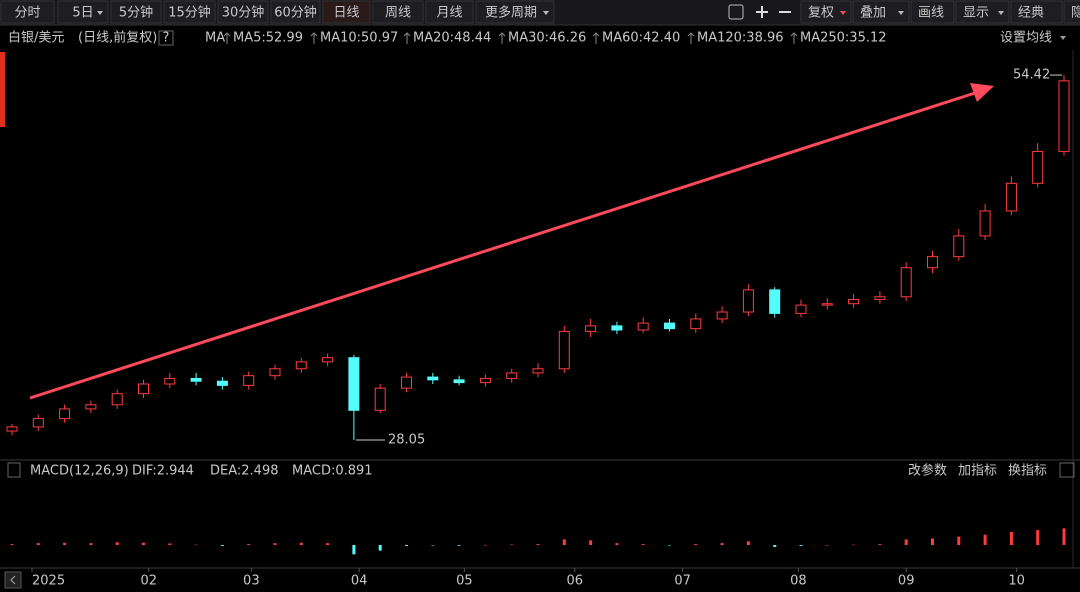  Describe the element at coordinates (1031, 75) in the screenshot. I see `high-marker: 54.42` at that location.